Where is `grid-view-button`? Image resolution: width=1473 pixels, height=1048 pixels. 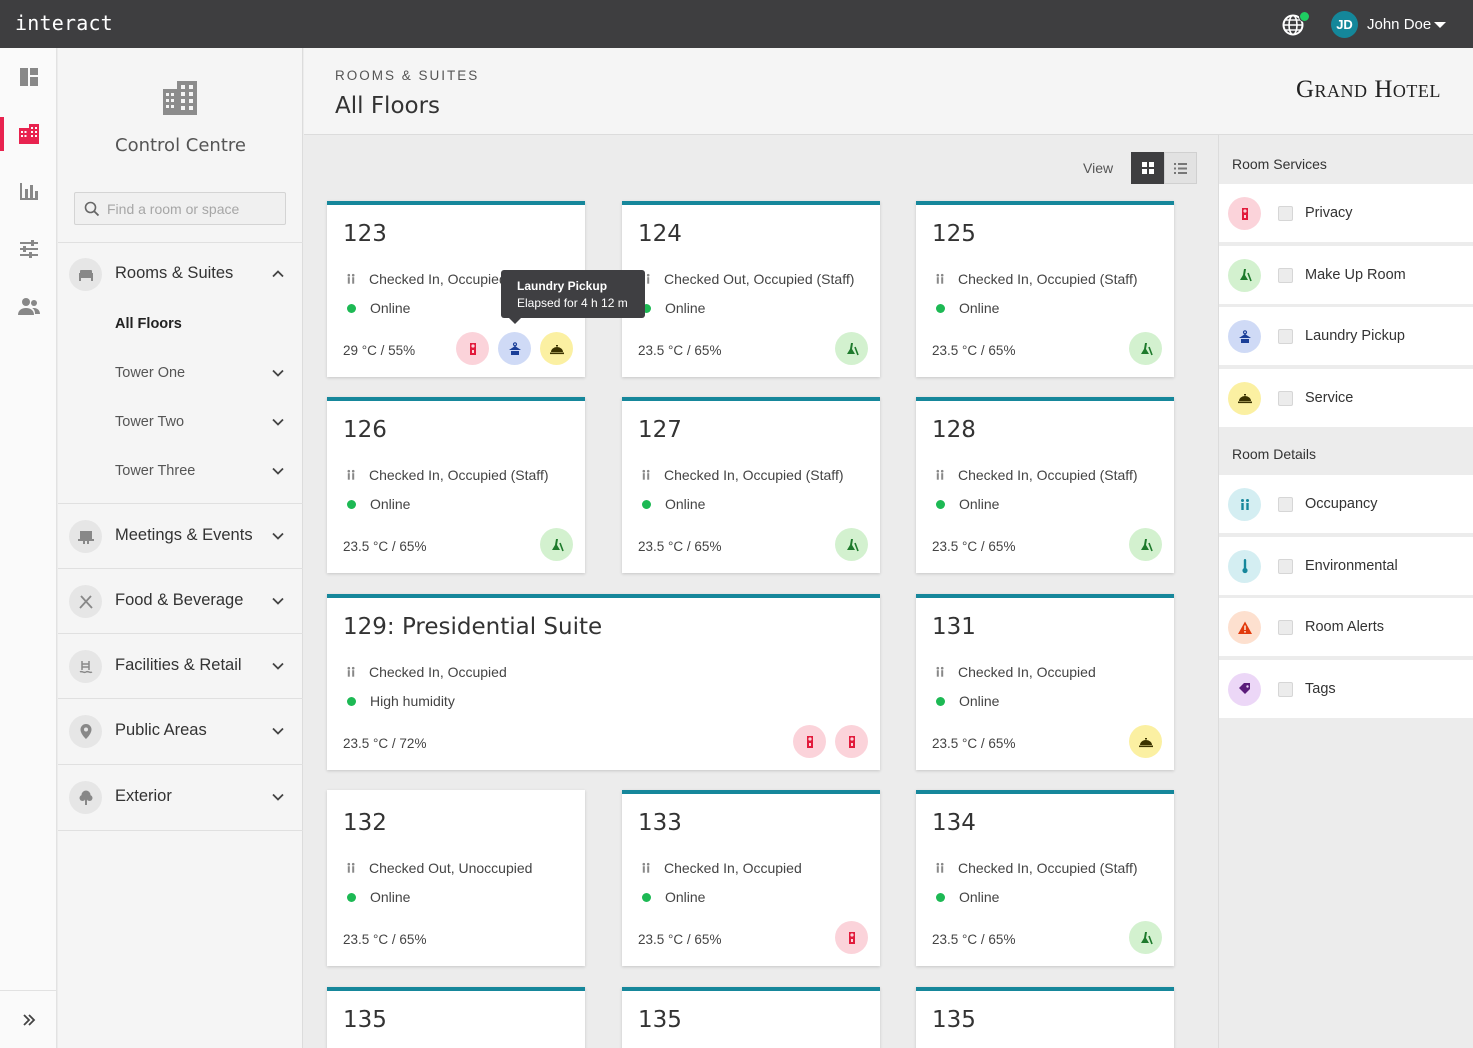
grid-view-button is located at coordinates (1147, 168).